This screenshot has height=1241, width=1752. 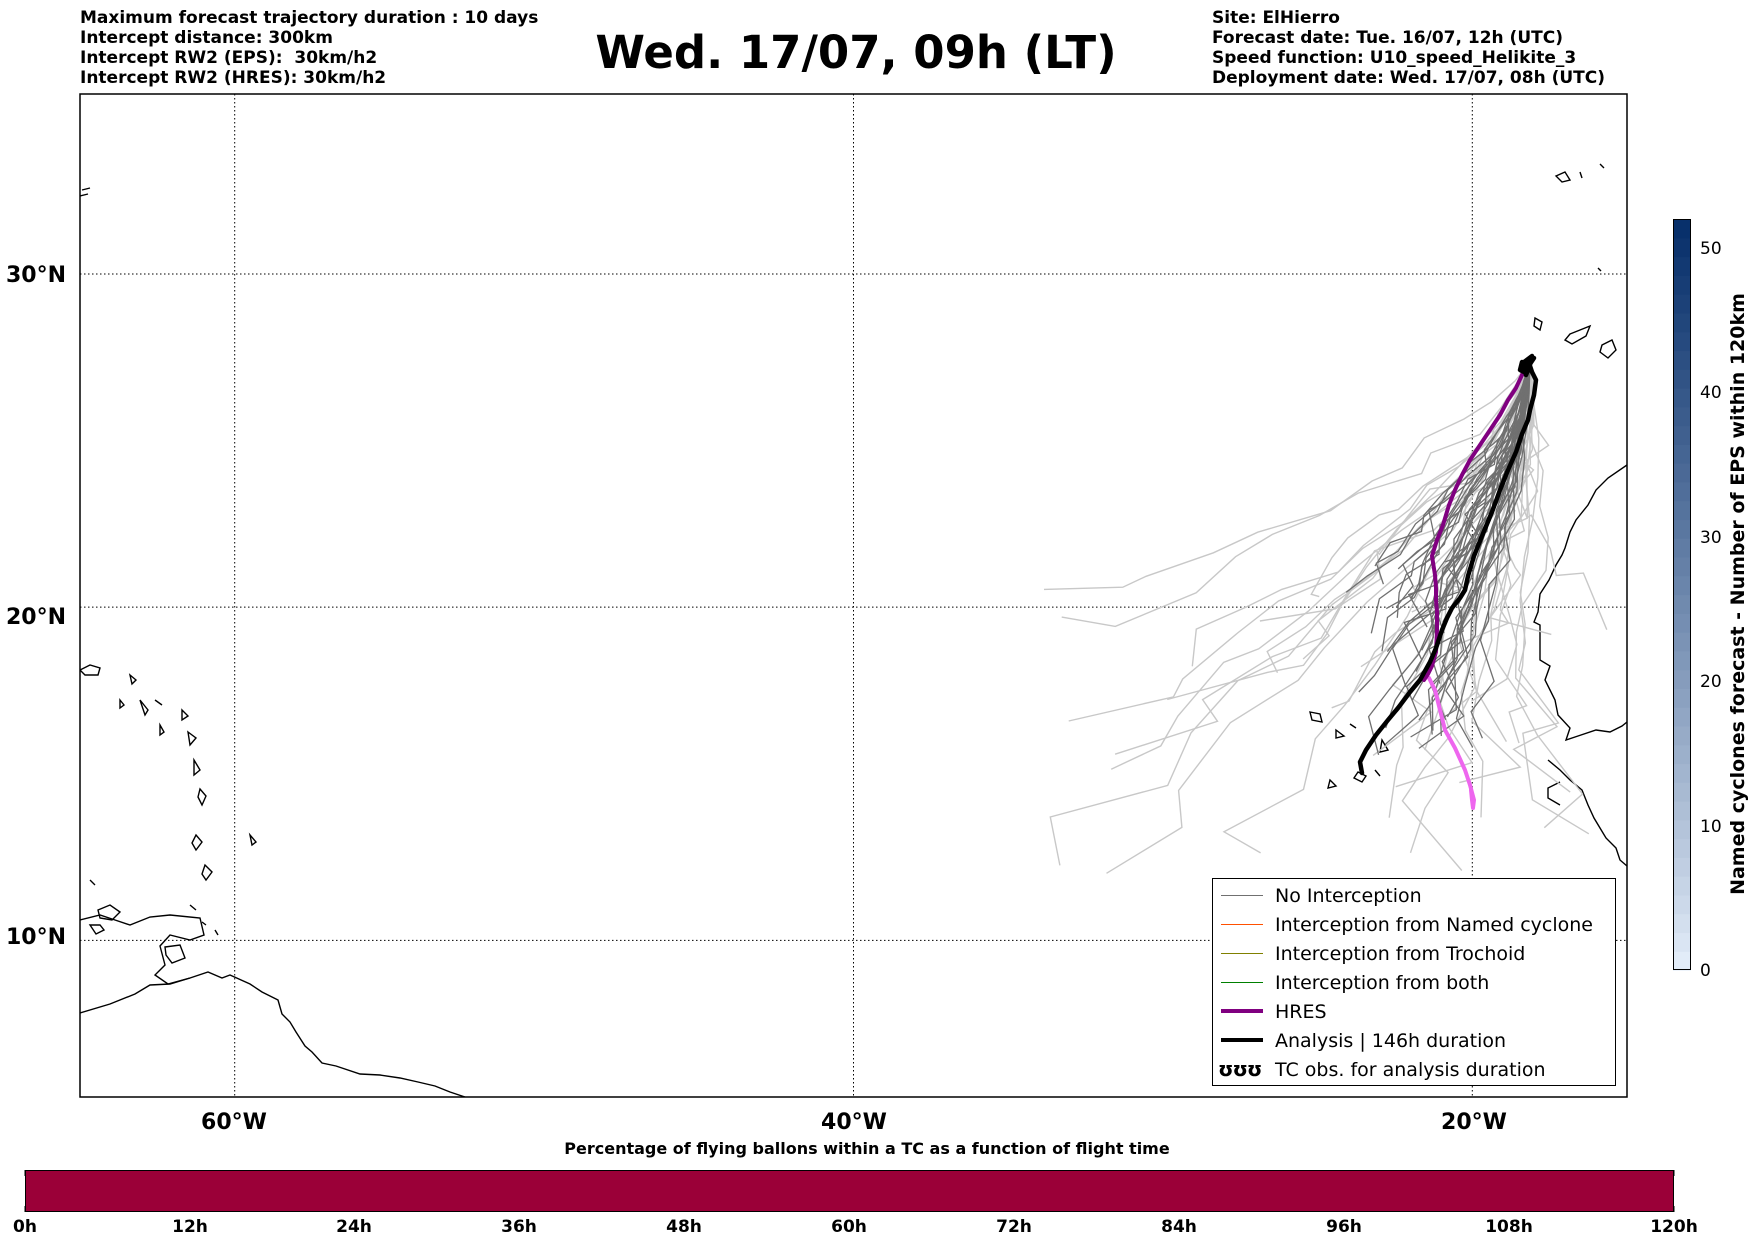 What do you see at coordinates (1587, 813) in the screenshot?
I see `guinea-coast` at bounding box center [1587, 813].